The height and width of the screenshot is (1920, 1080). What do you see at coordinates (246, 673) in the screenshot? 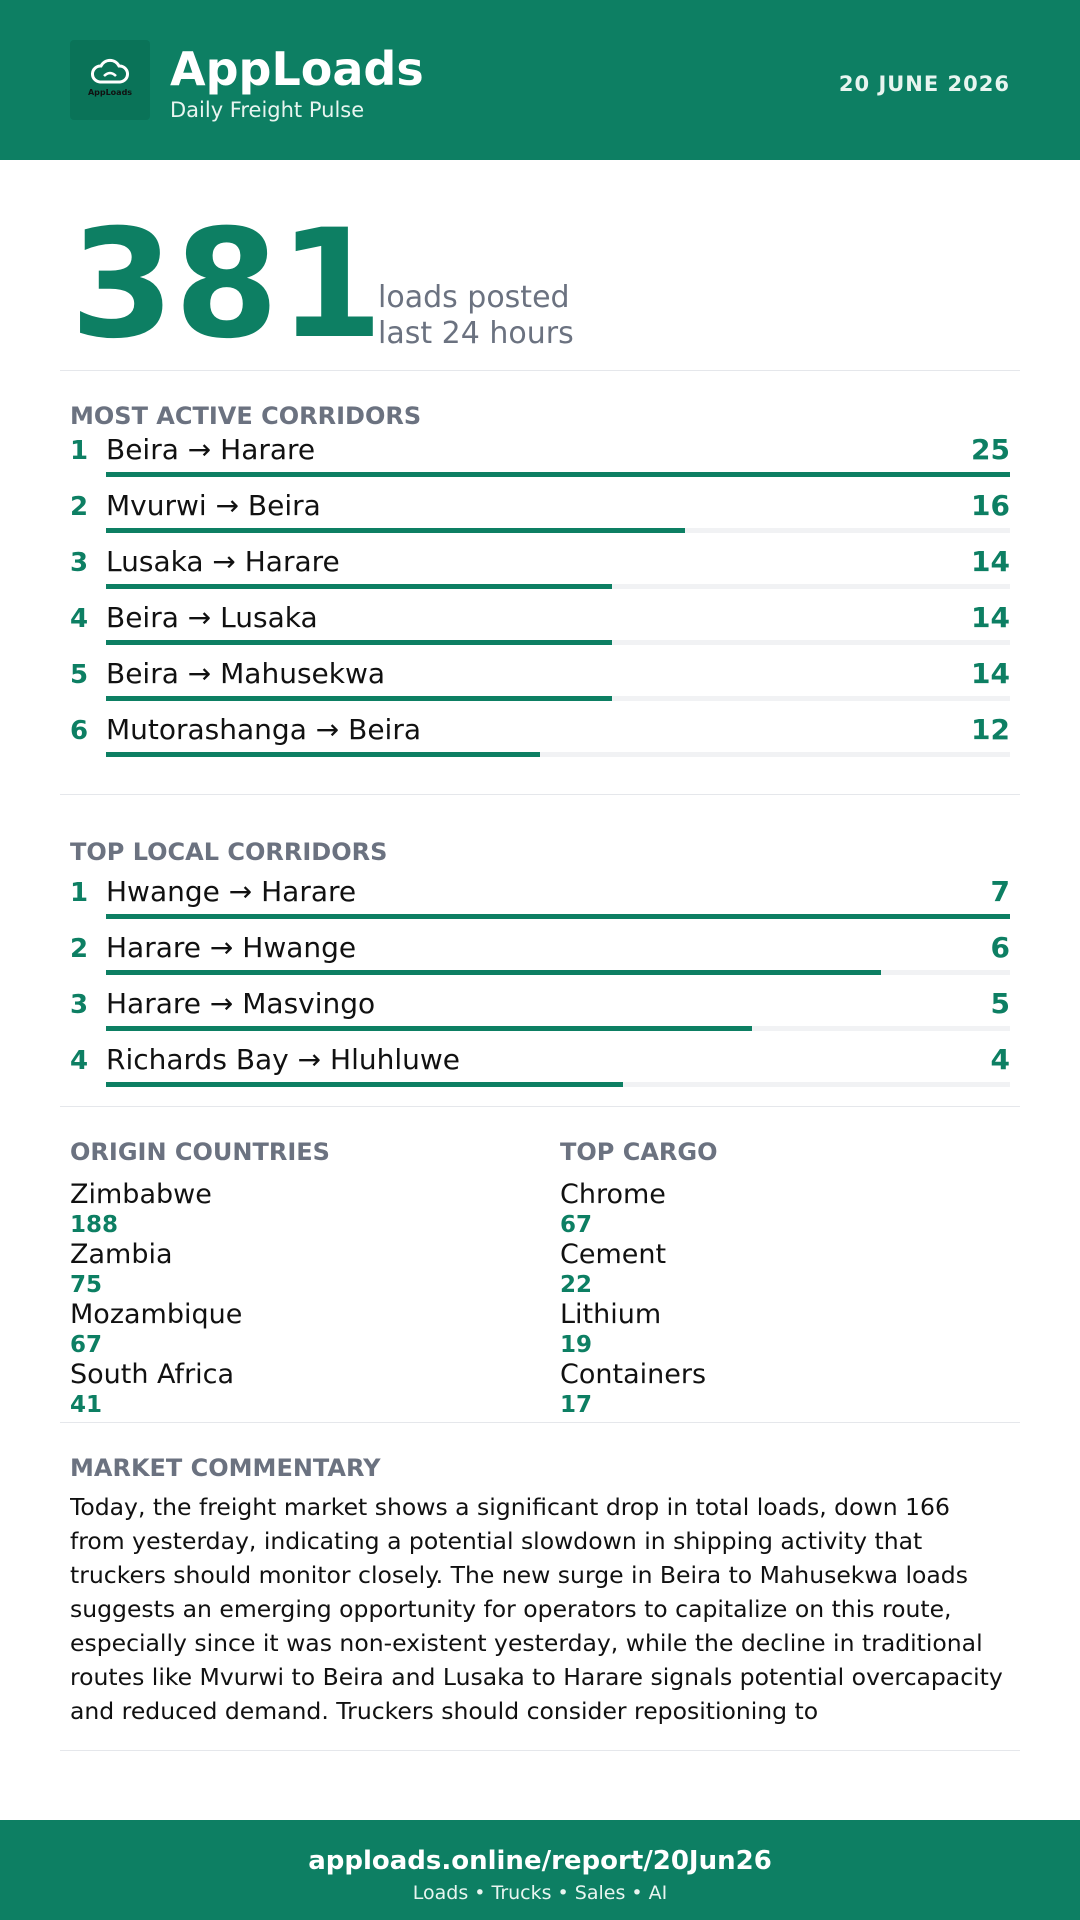
I see `corridor-route: Beira → Mahusekwa` at bounding box center [246, 673].